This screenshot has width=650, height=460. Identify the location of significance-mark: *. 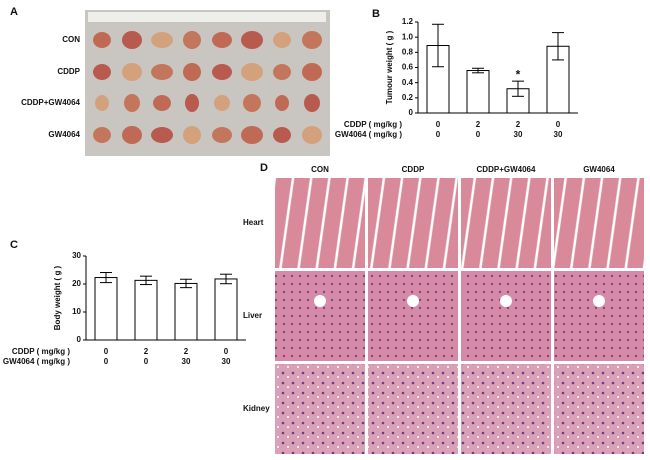
(518, 74).